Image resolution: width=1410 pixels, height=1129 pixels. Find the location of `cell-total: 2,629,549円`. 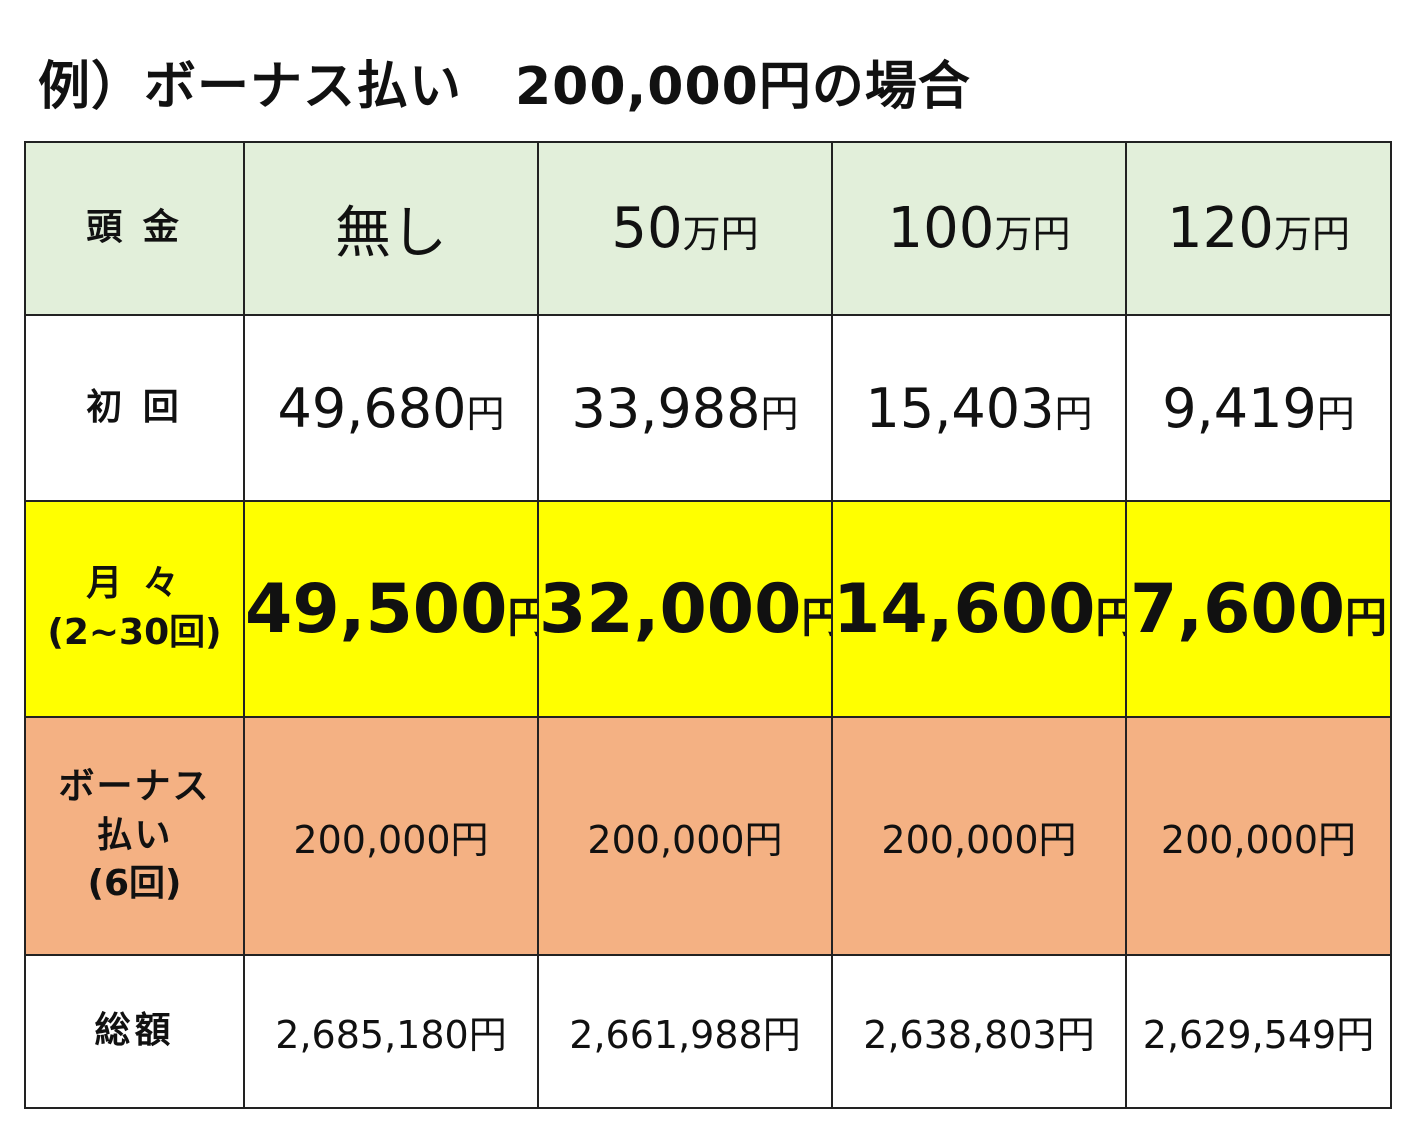

cell-total: 2,629,549円 is located at coordinates (1258, 1031).